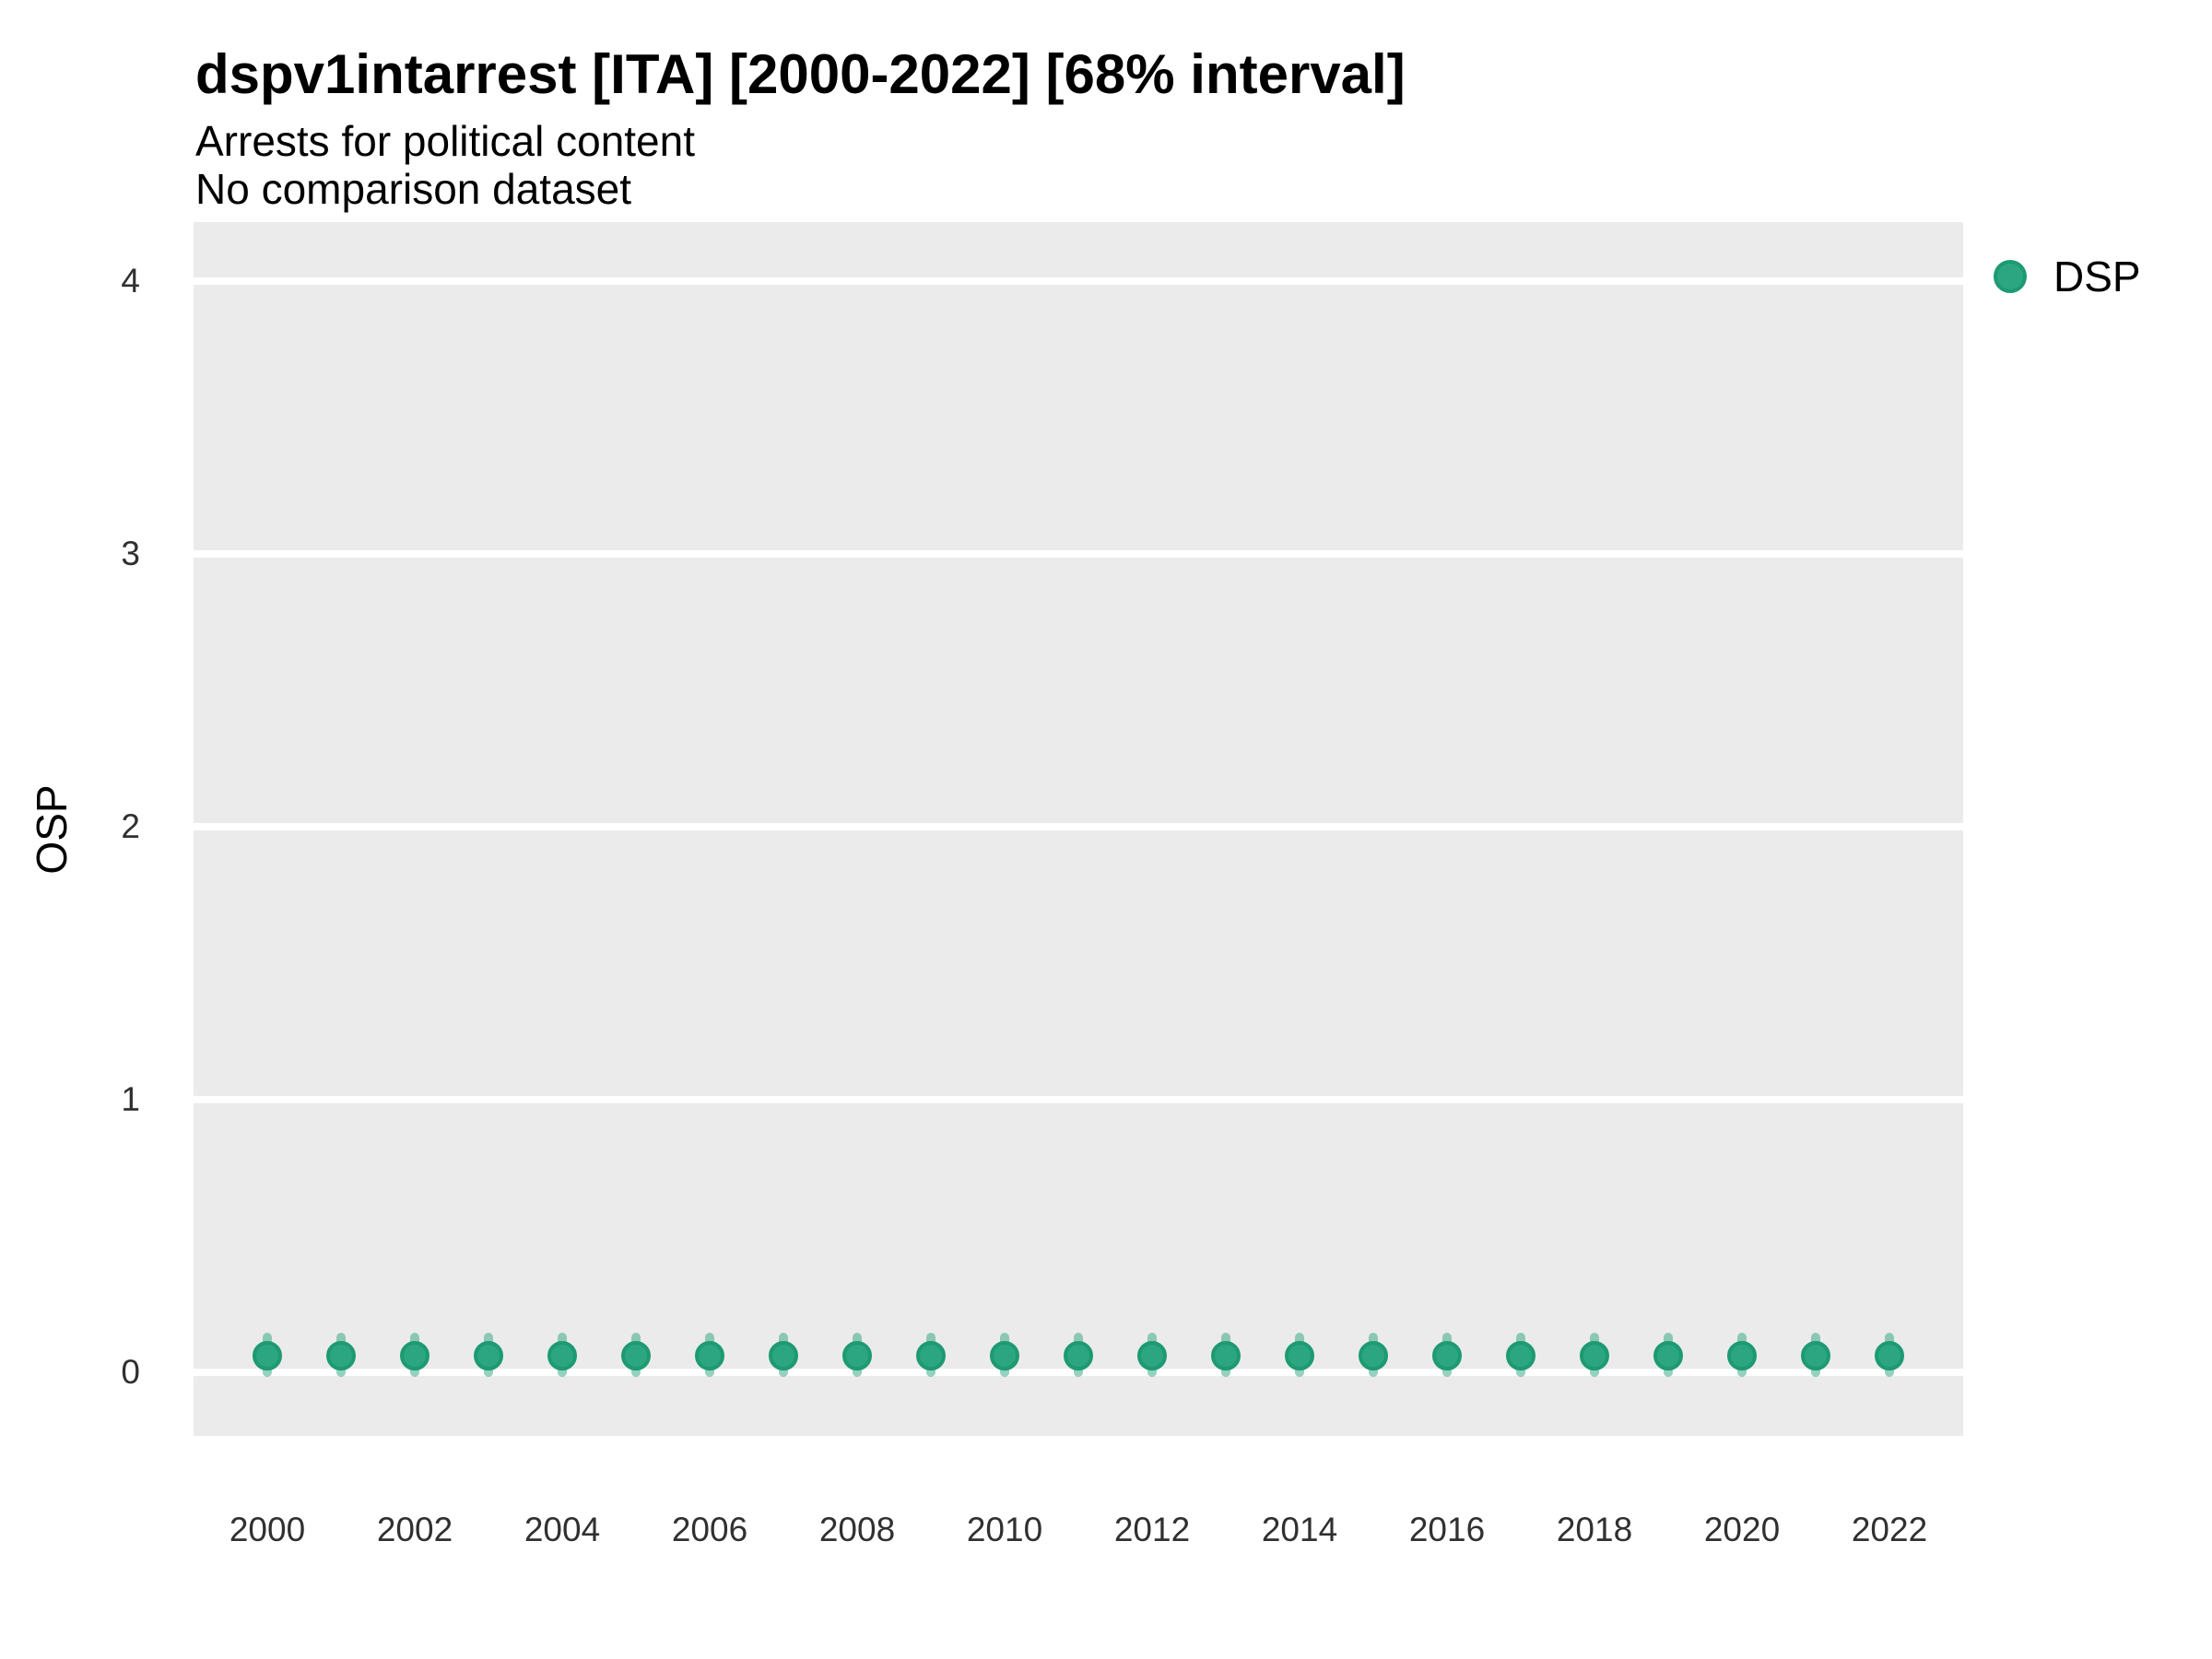 The width and height of the screenshot is (2212, 1659). What do you see at coordinates (1004, 1356) in the screenshot?
I see `data-point-2010` at bounding box center [1004, 1356].